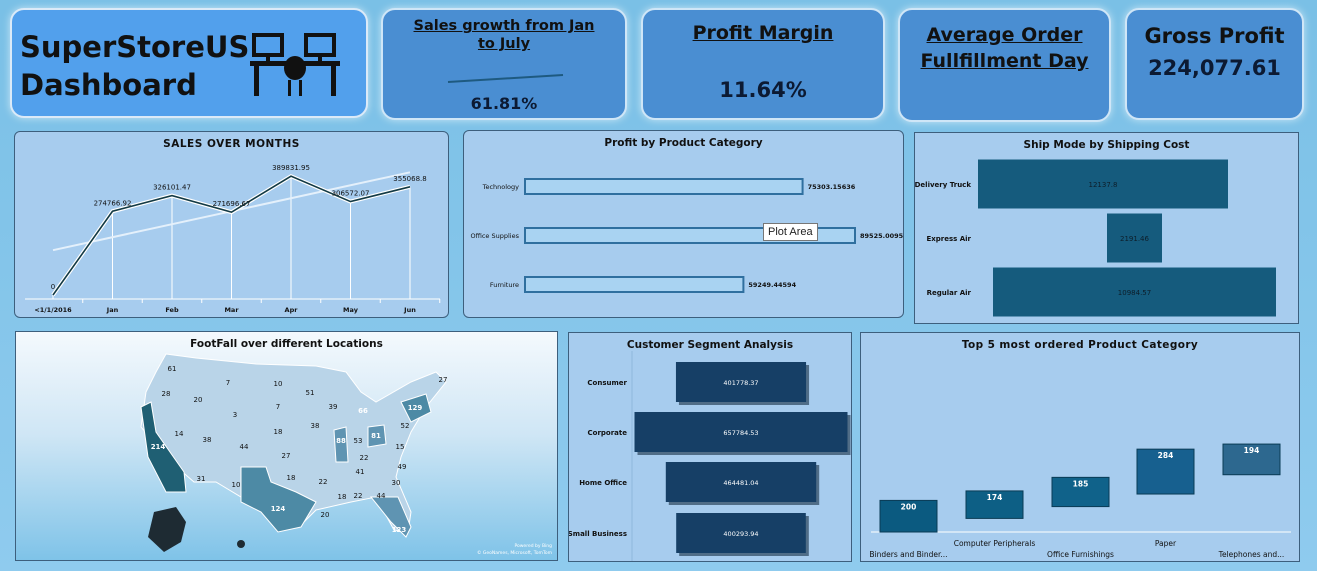  I want to click on state-footfall-label: 28, so click(166, 394).